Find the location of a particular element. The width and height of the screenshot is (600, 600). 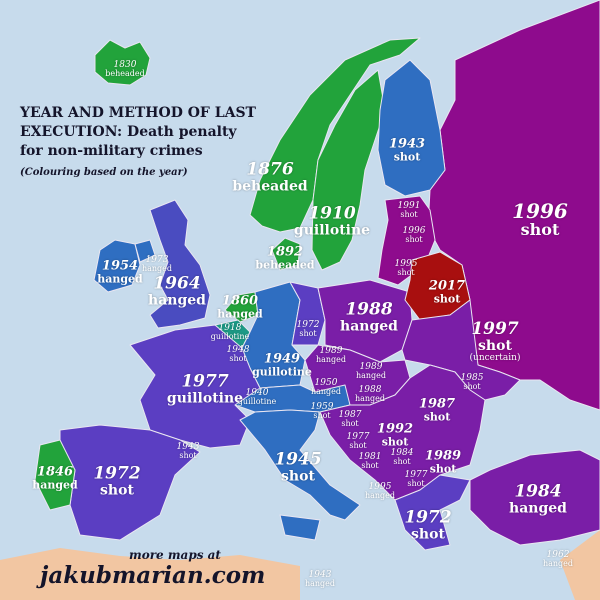

footer-site-link: jakubmarian.com is located at coordinates (153, 575).